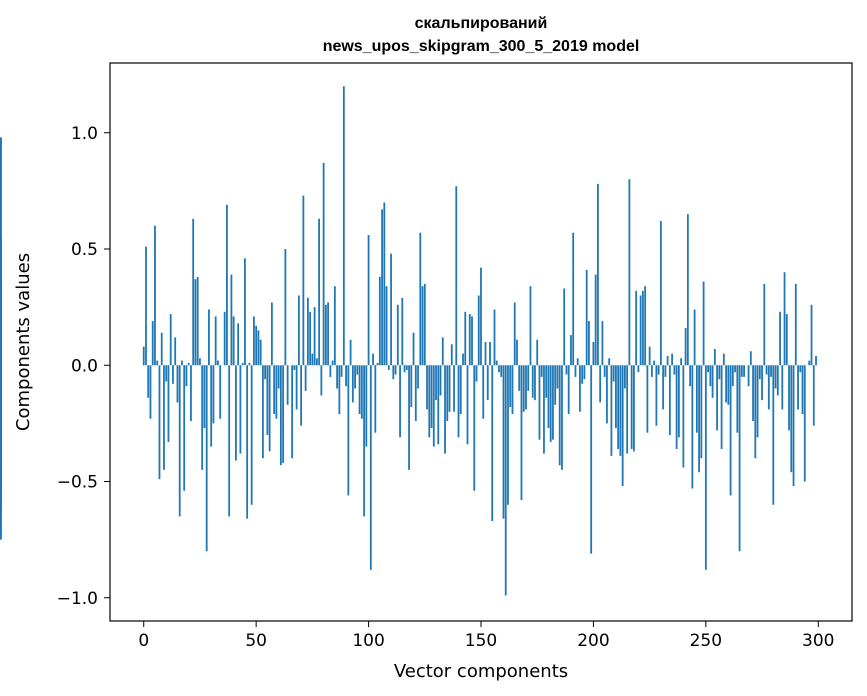  I want to click on y-tick-label: −0.5, so click(77, 483).